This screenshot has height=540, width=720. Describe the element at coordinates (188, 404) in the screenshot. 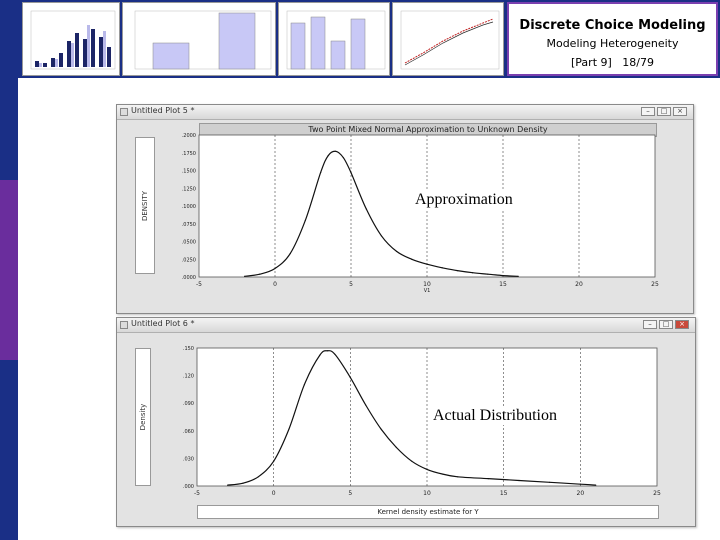

I see `y-tick-label: .090` at that location.